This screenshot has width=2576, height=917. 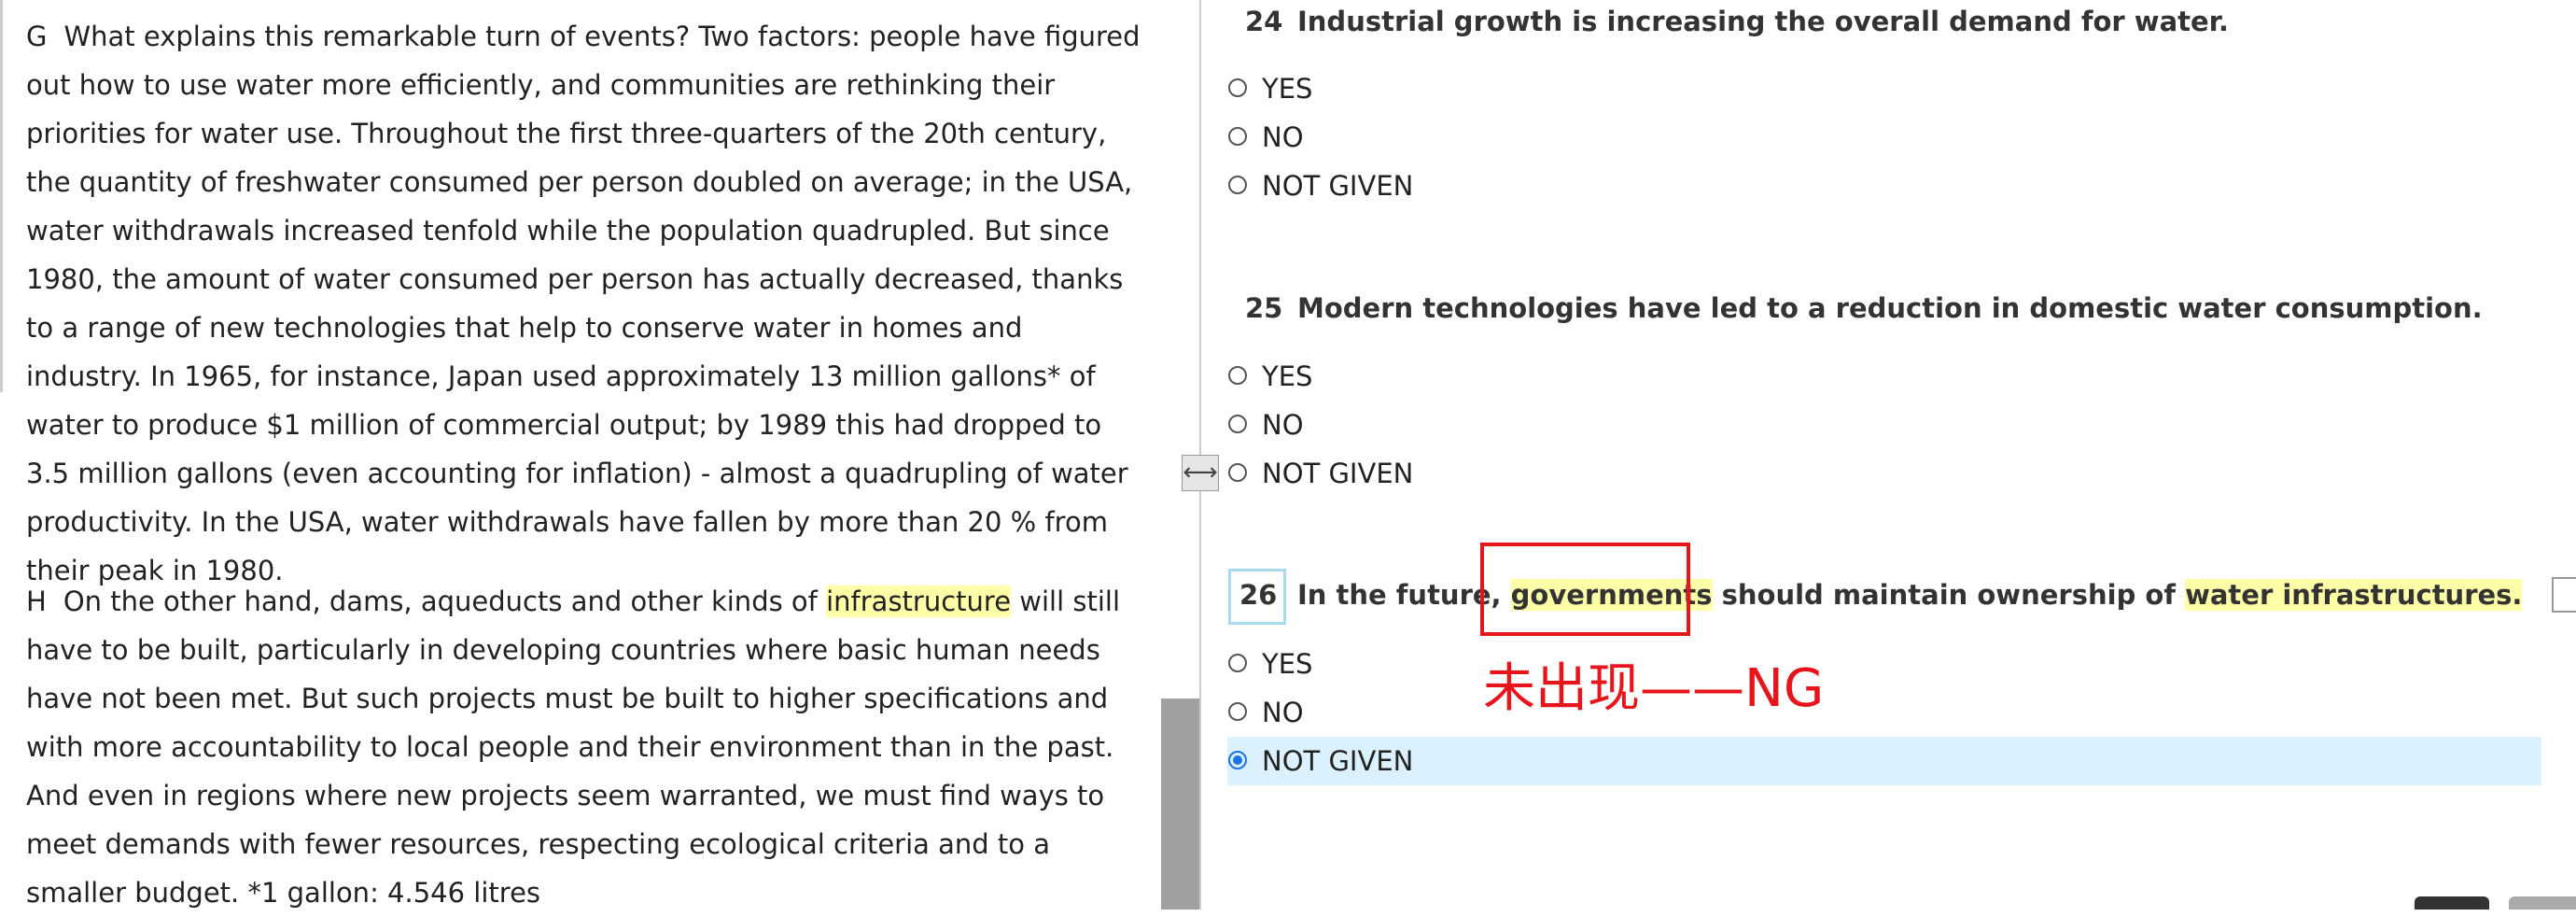 I want to click on question-text: should maintain ownership of, so click(x=1949, y=595).